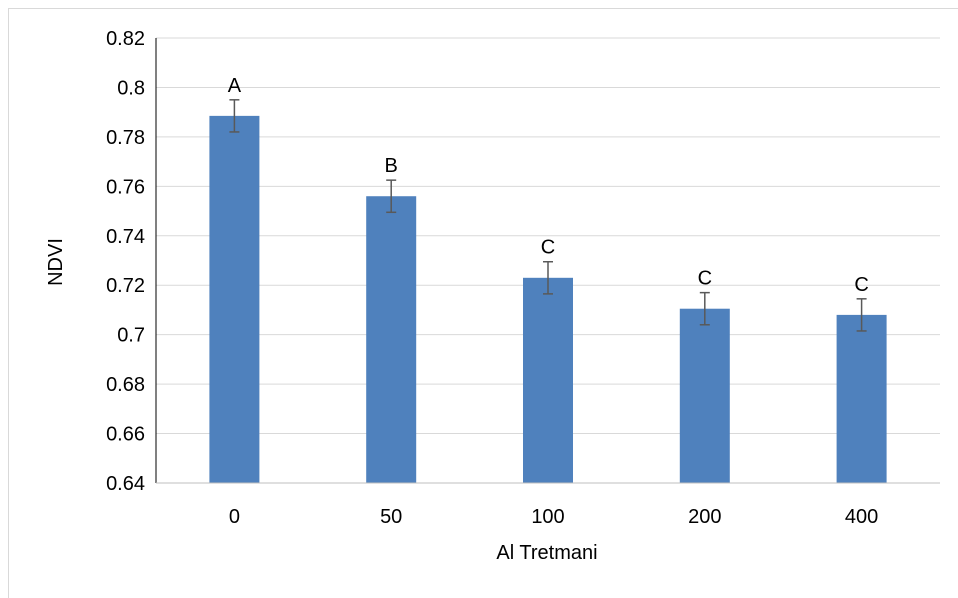  What do you see at coordinates (546, 553) in the screenshot?
I see `x-axis-title: Al Tretmani` at bounding box center [546, 553].